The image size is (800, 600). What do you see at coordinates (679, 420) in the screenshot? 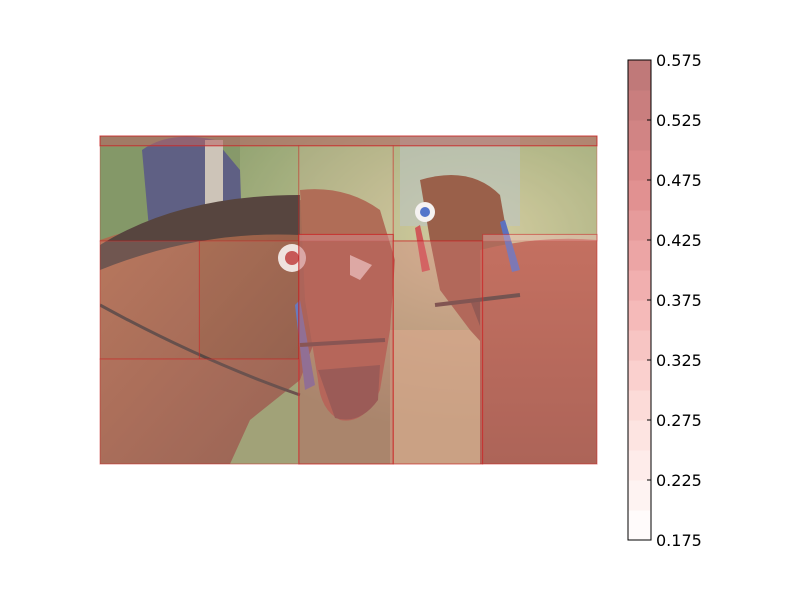
I see `colorbar-tick-label: 0.275` at bounding box center [679, 420].